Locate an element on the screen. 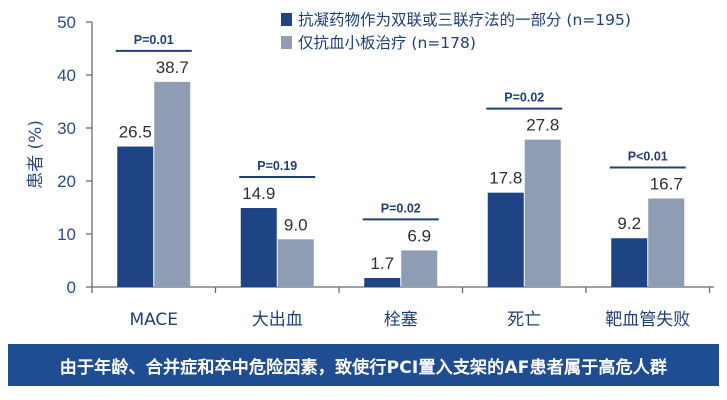  data-label-2-3: 6.9 is located at coordinates (419, 235).